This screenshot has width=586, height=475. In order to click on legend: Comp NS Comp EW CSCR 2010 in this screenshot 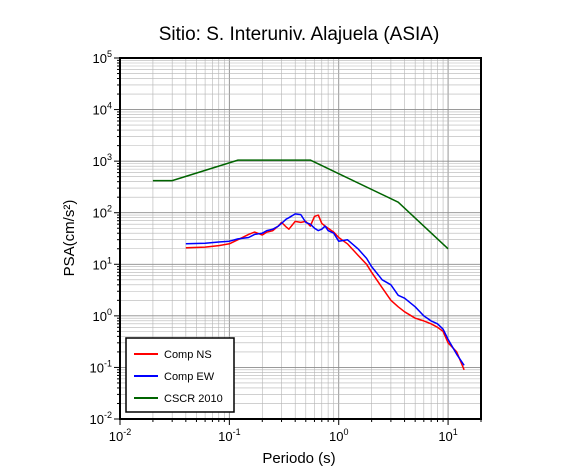, I will do `click(180, 375)`.